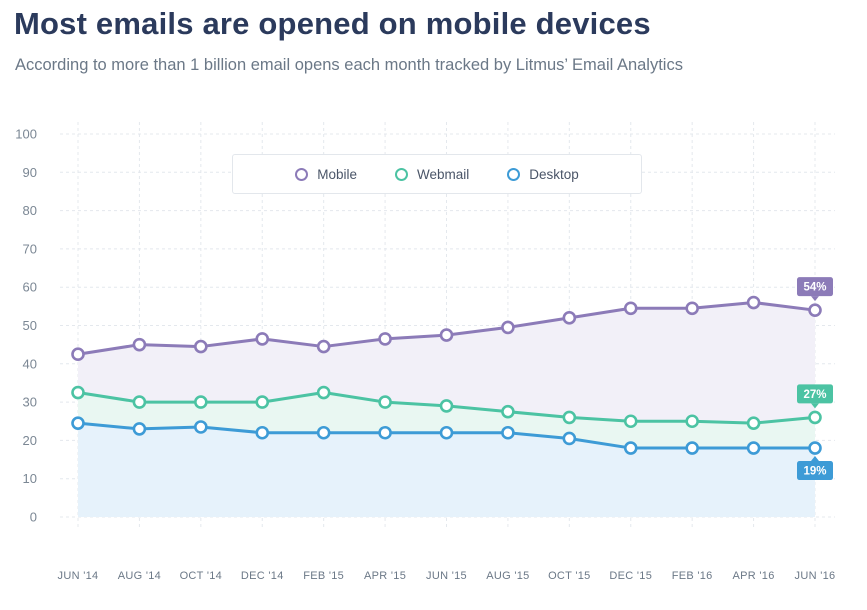 This screenshot has height=610, width=867. What do you see at coordinates (815, 576) in the screenshot?
I see `x-tick-label: JUN '16` at bounding box center [815, 576].